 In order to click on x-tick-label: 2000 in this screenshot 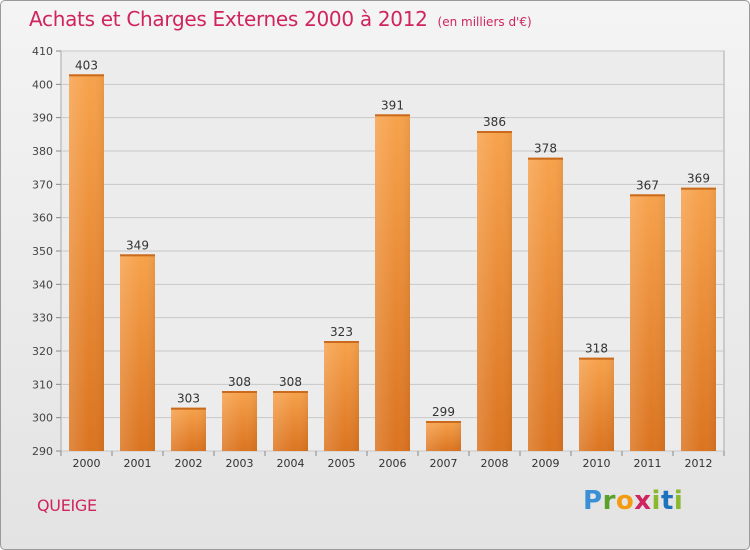, I will do `click(87, 463)`.